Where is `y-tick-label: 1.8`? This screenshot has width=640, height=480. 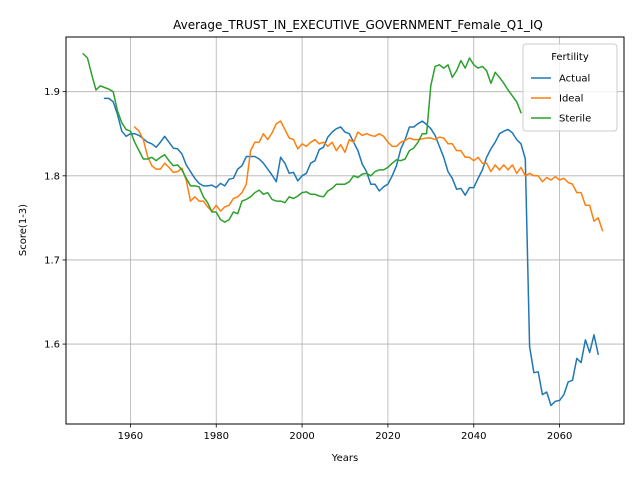 y-tick-label: 1.8 is located at coordinates (52, 176).